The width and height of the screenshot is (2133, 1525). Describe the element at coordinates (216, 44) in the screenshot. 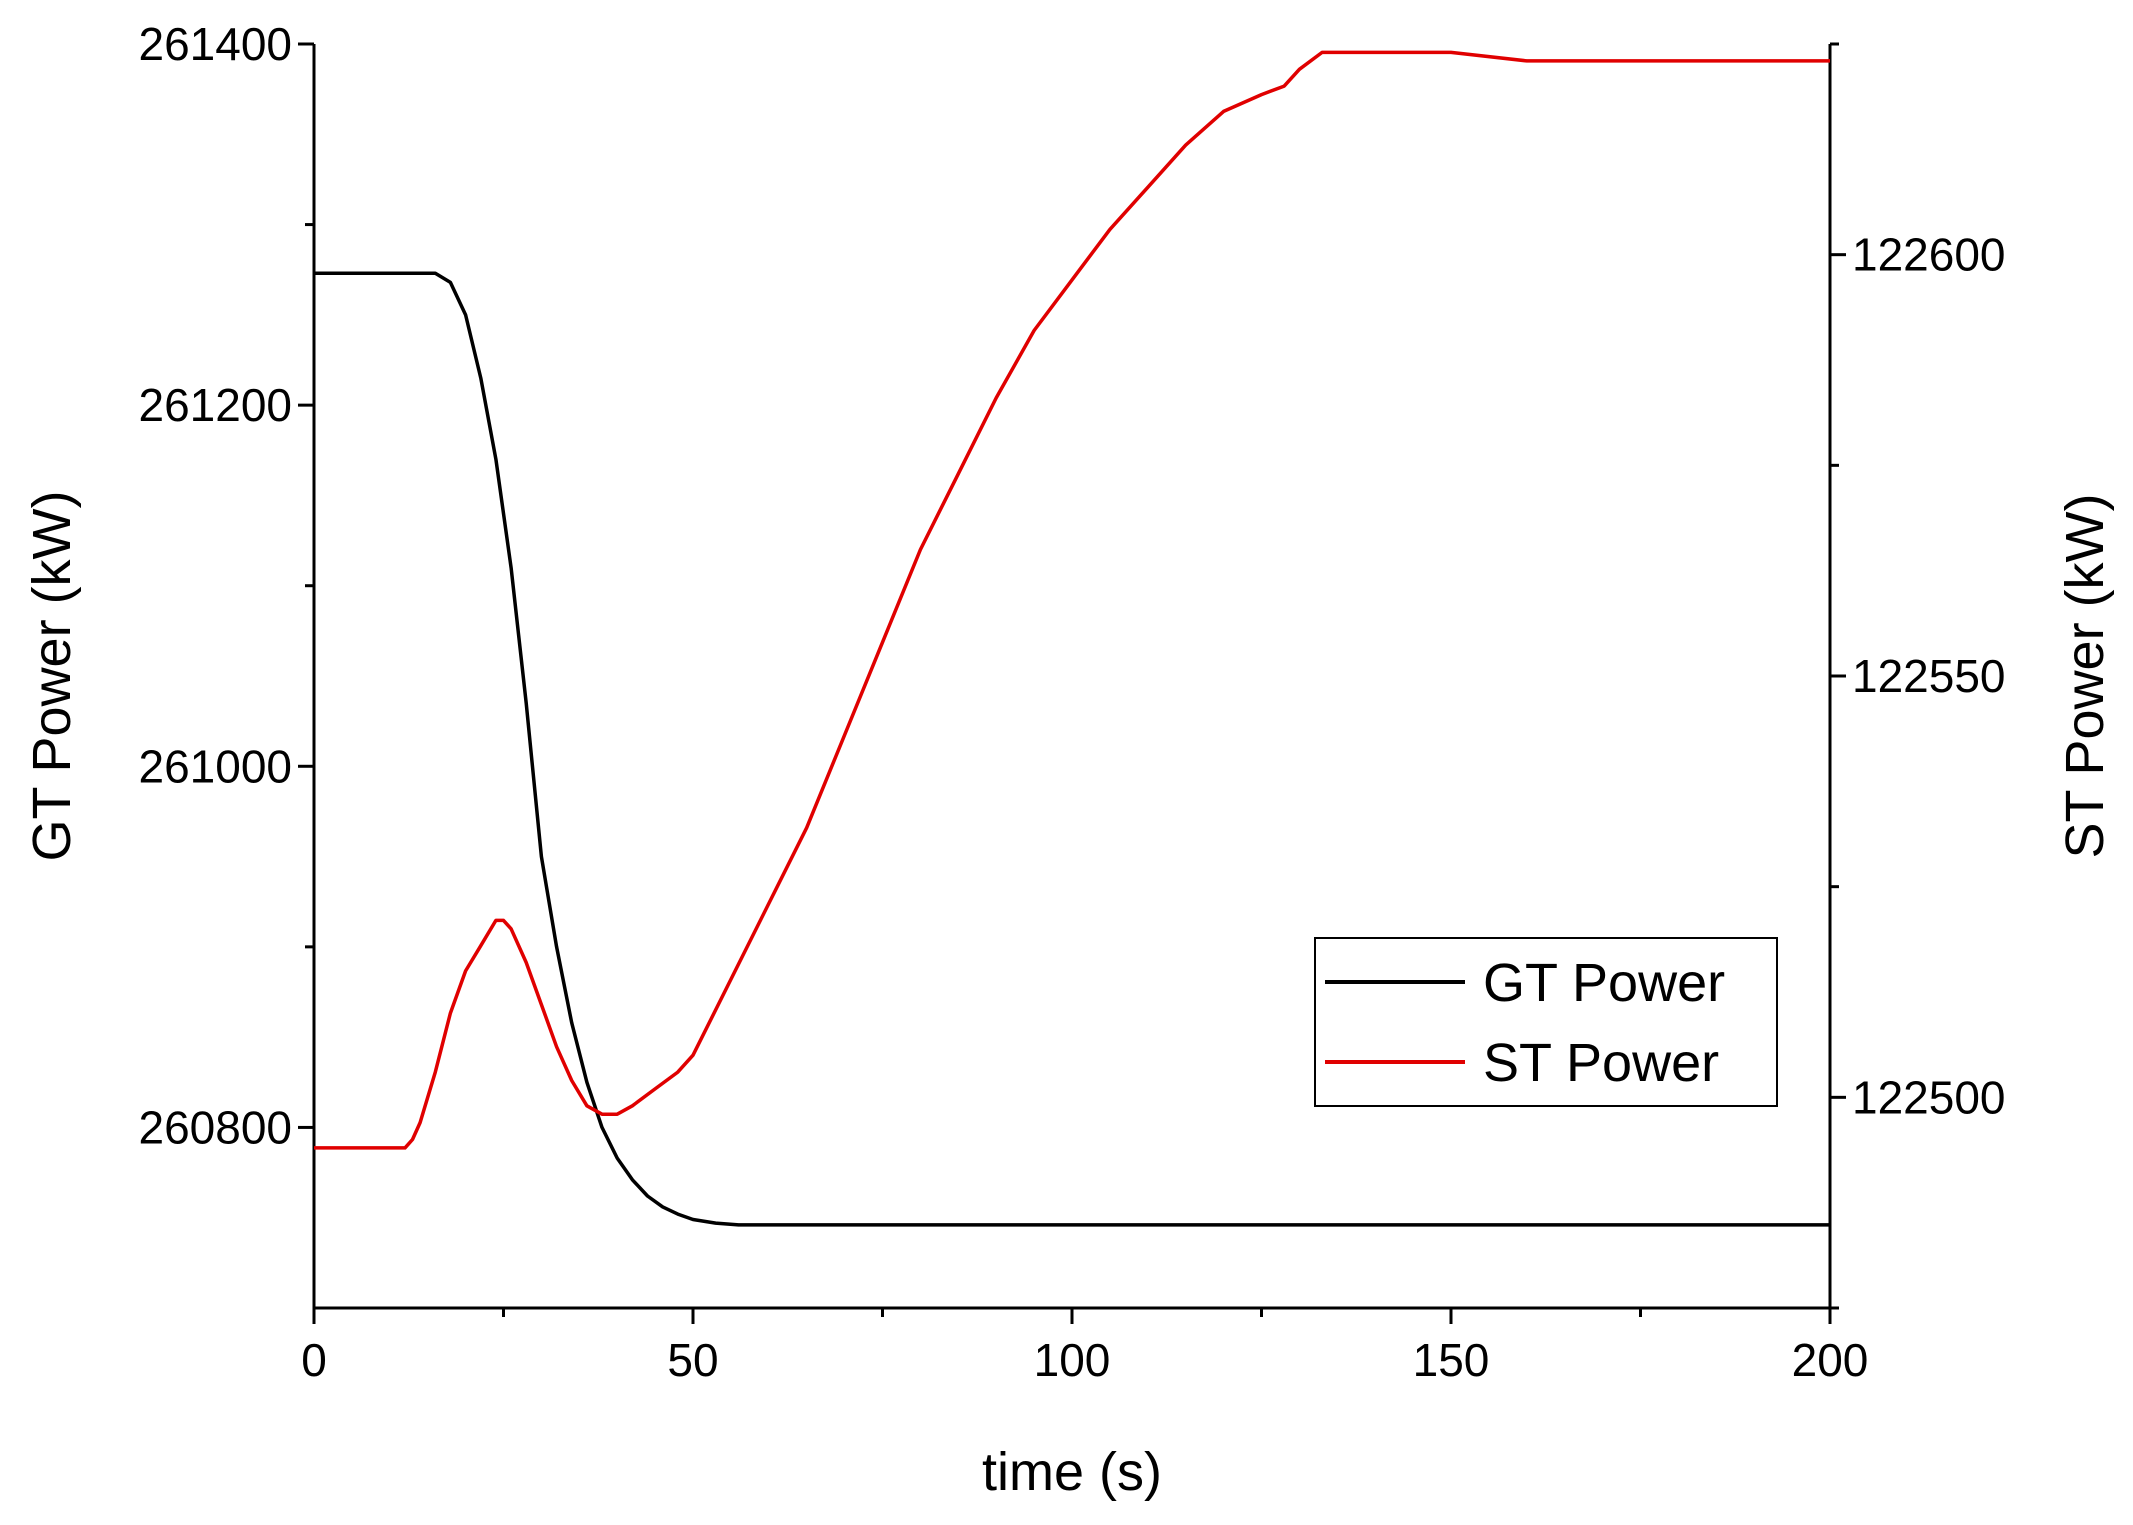

I see `left-y-tick-label: 261400` at that location.